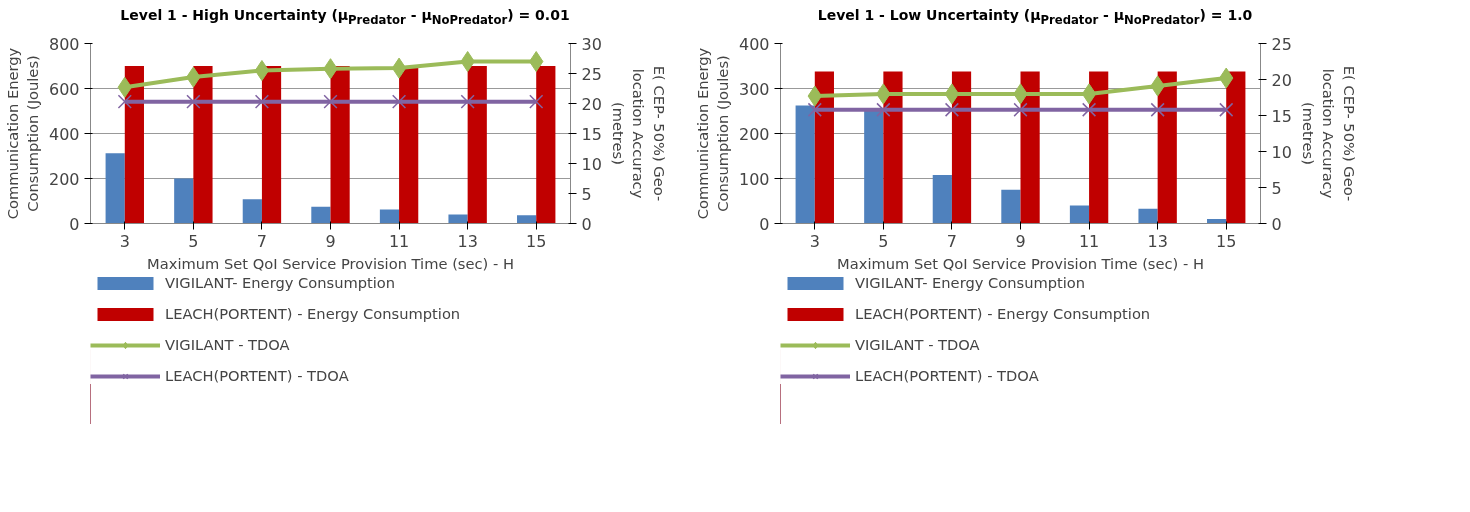 This screenshot has height=512, width=1470. Describe the element at coordinates (754, 179) in the screenshot. I see `y-tick-label: 100` at that location.